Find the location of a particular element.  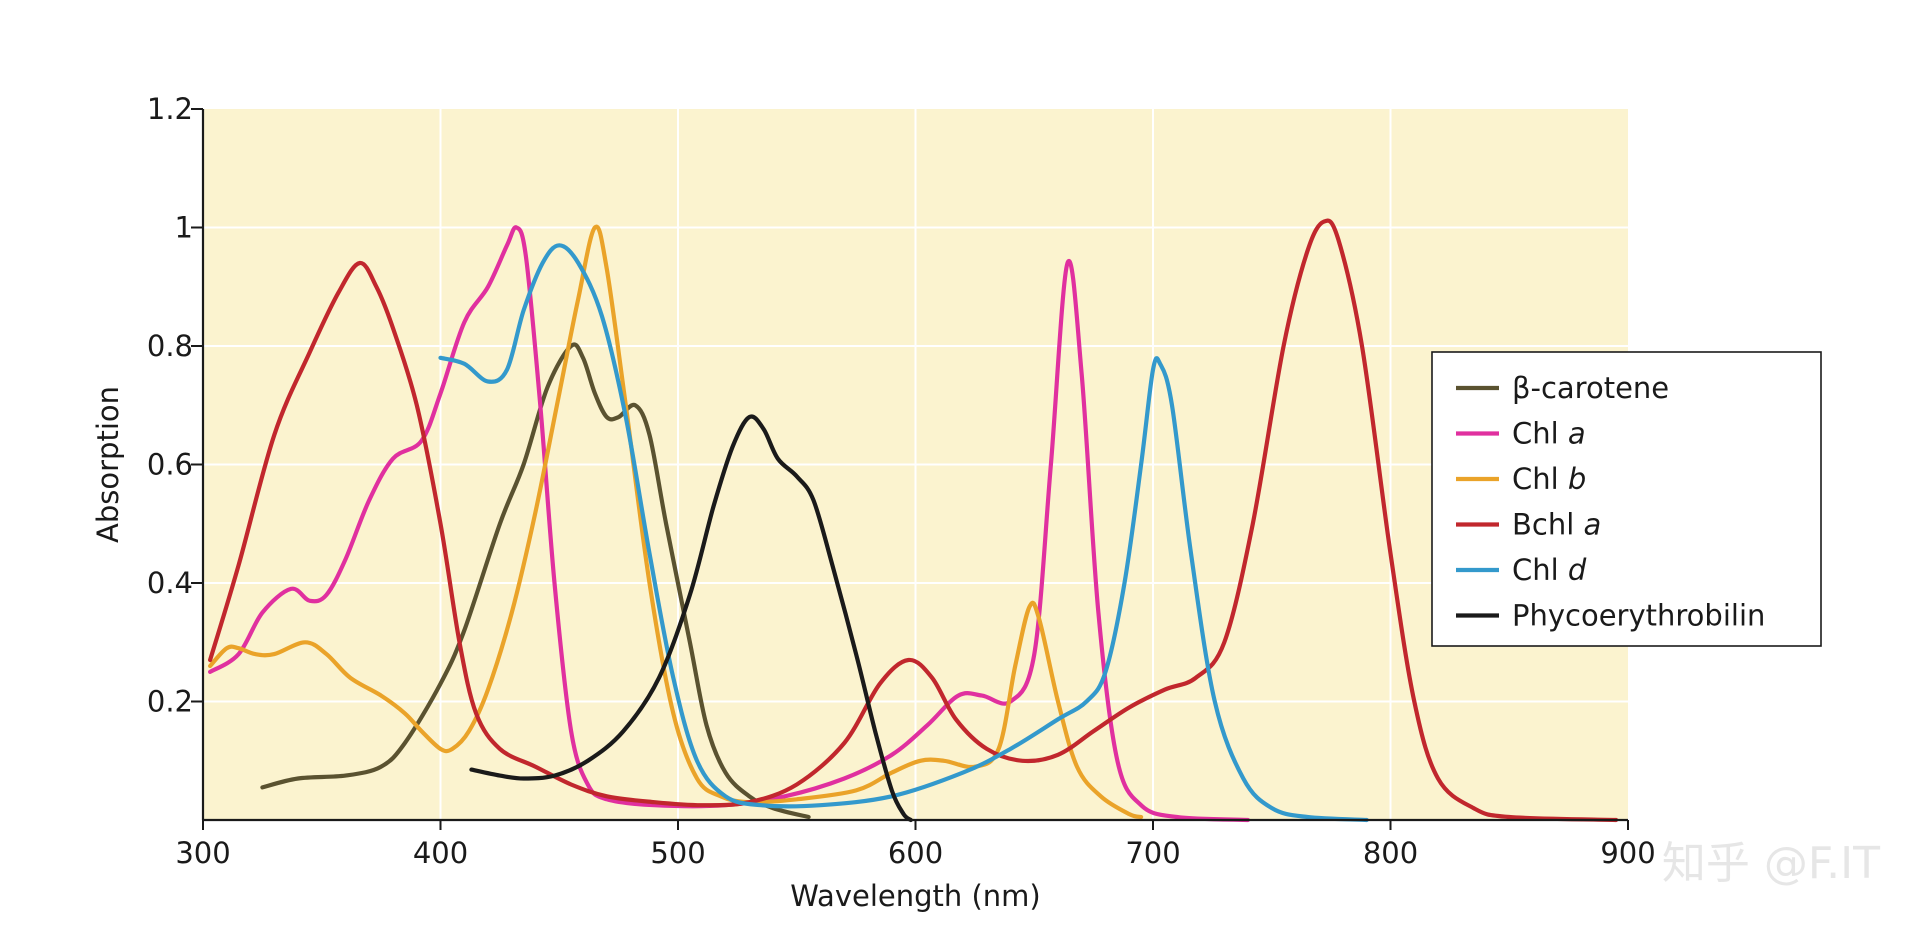

legend-label: Chl d is located at coordinates (1549, 570).